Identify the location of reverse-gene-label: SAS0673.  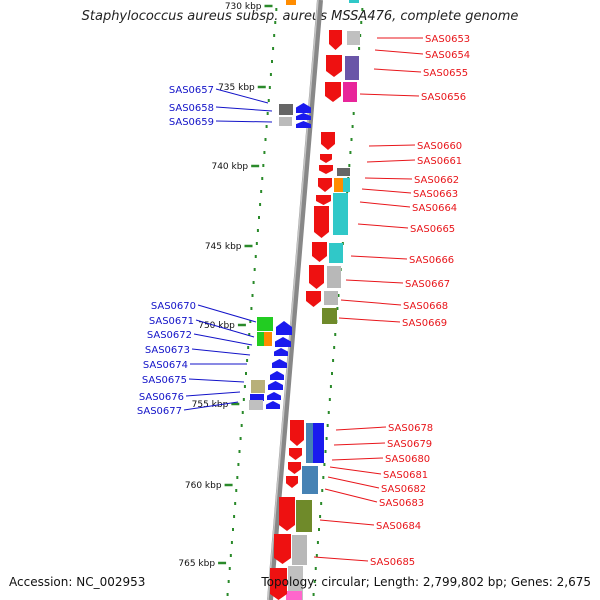
(167, 350).